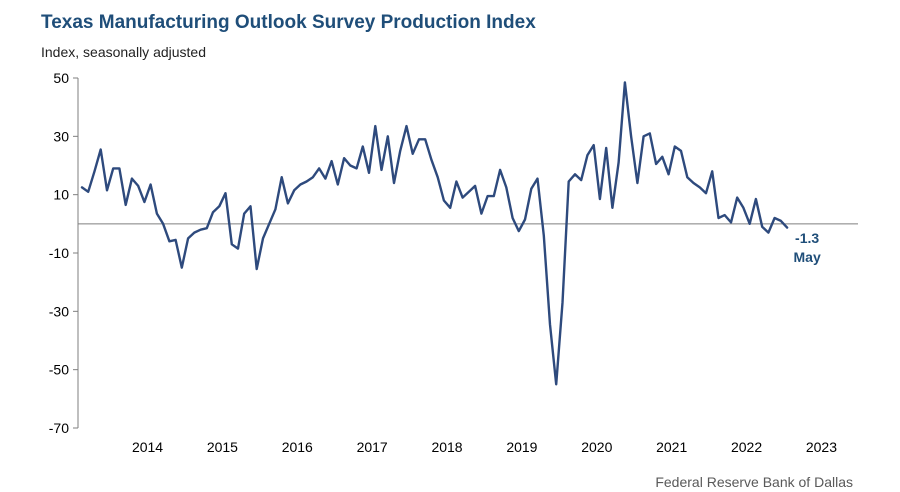 The width and height of the screenshot is (900, 492). Describe the element at coordinates (147, 447) in the screenshot. I see `x-tick-label: 2014` at that location.